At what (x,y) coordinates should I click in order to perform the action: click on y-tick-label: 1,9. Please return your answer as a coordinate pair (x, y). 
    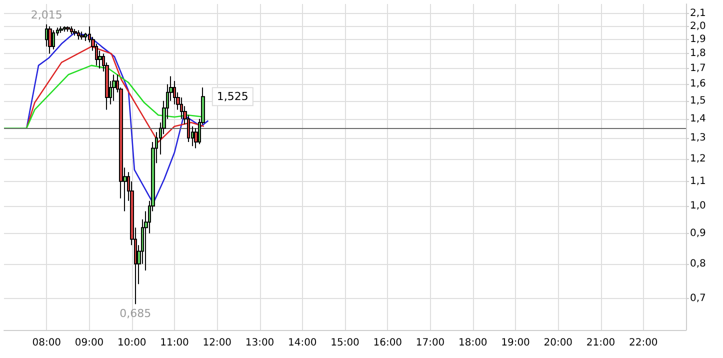
    Looking at the image, I should click on (698, 40).